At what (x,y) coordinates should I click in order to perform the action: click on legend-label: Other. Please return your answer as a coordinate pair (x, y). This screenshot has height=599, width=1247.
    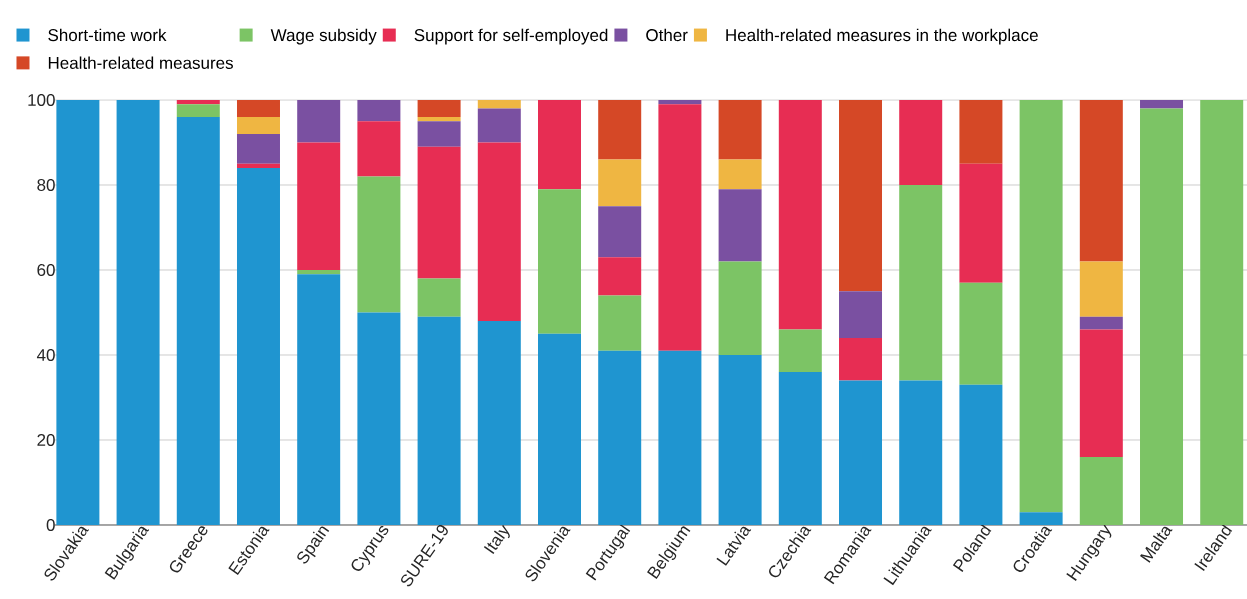
    Looking at the image, I should click on (667, 35).